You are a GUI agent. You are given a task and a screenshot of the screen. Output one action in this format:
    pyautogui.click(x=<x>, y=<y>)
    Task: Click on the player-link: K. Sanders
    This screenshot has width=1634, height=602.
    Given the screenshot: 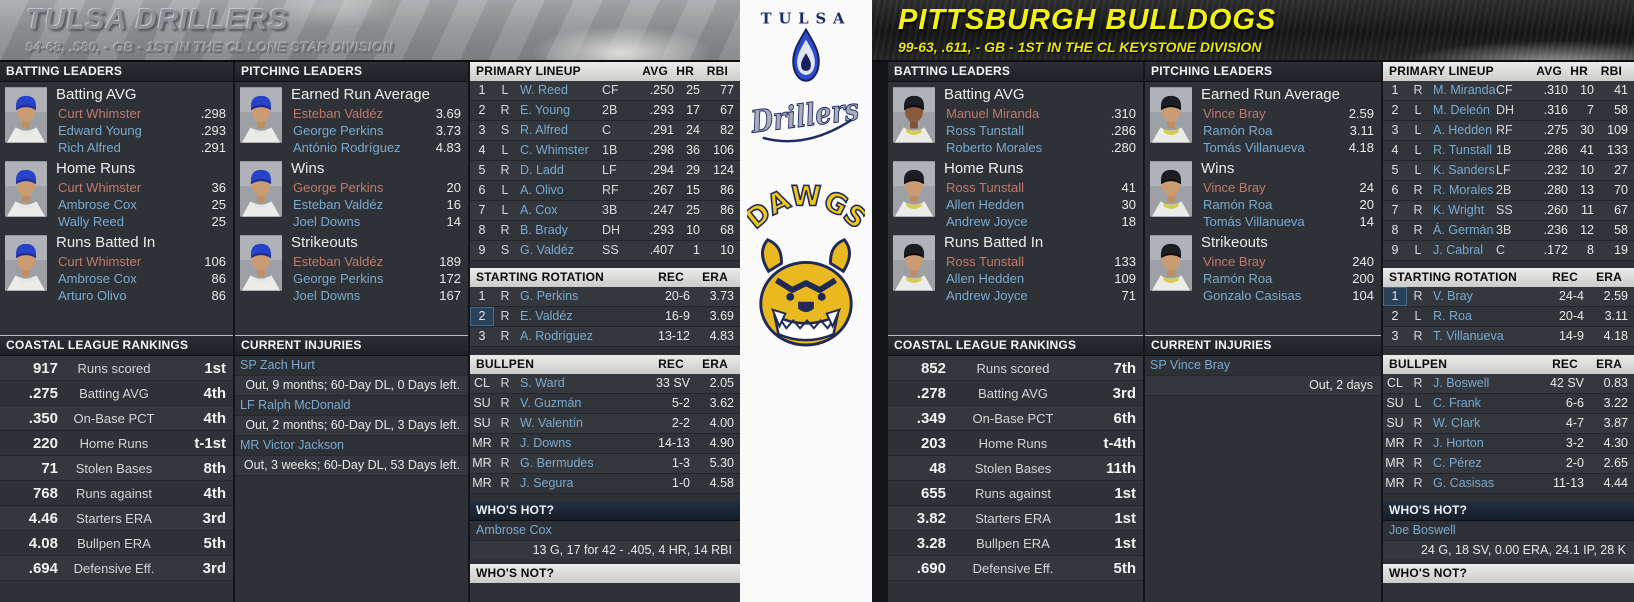 What is the action you would take?
    pyautogui.click(x=1464, y=170)
    